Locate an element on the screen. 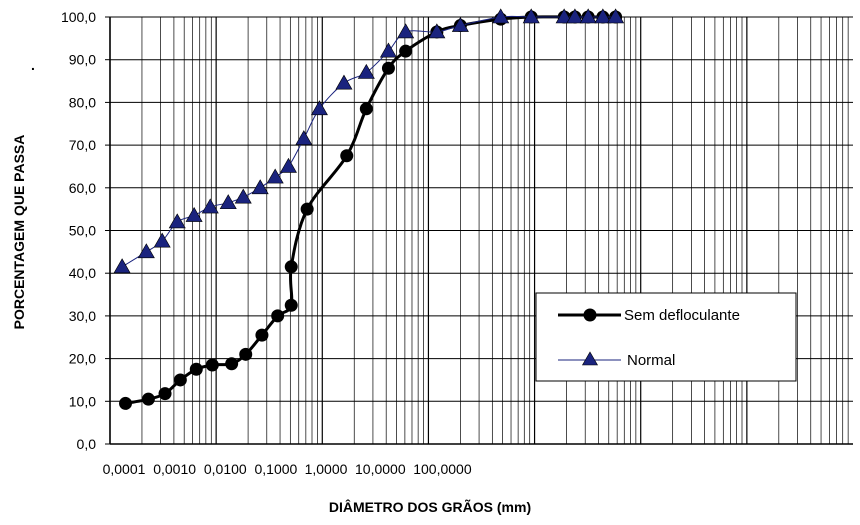 The image size is (860, 525). legend-label-sem: Sem defloculante is located at coordinates (682, 315).